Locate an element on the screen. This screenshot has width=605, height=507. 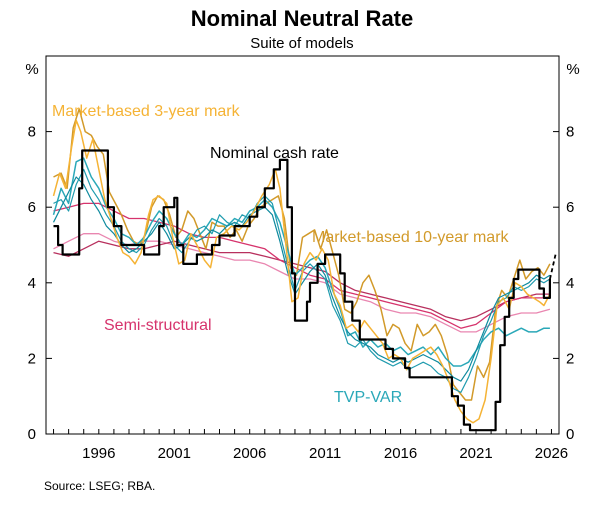
y-tick-label-left: 8 is located at coordinates (32, 132).